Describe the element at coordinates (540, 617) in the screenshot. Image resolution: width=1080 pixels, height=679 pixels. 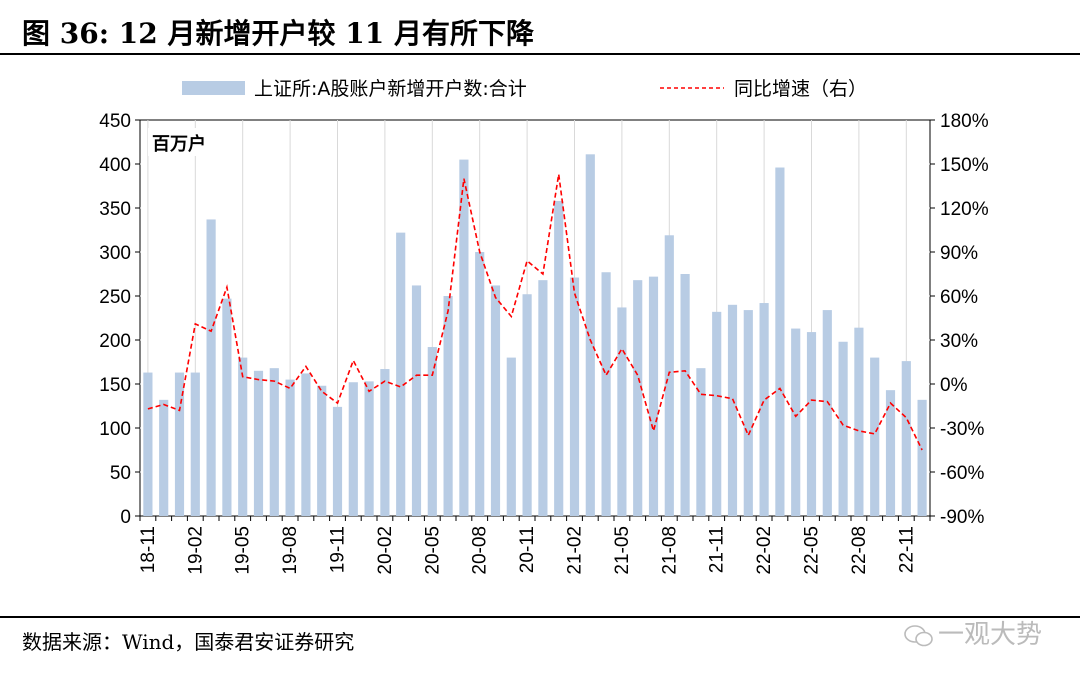
I see `footer-rule` at that location.